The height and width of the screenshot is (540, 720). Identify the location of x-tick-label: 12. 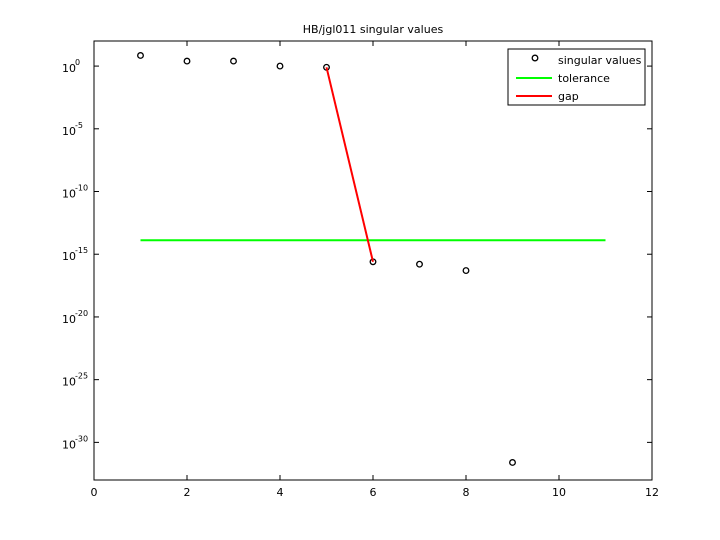
(652, 492).